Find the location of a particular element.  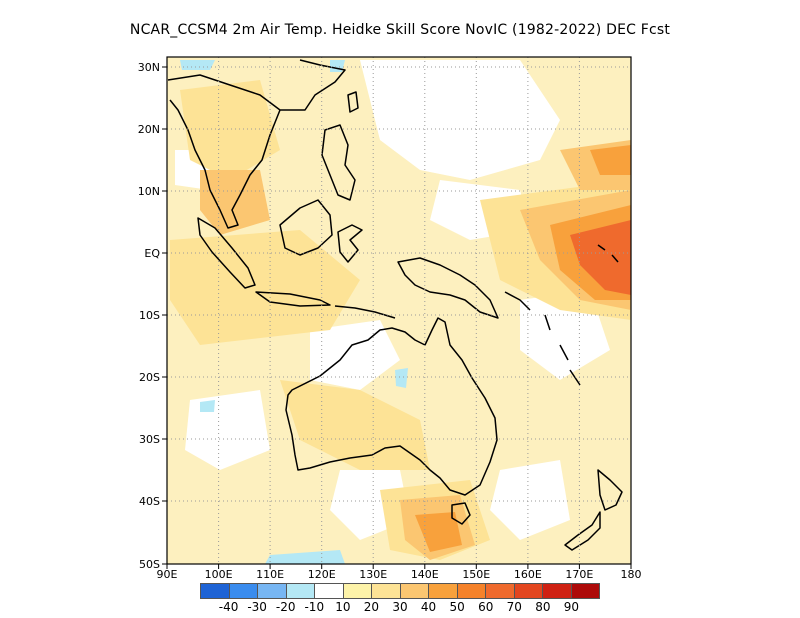

warm-area-light is located at coordinates (230, 130).